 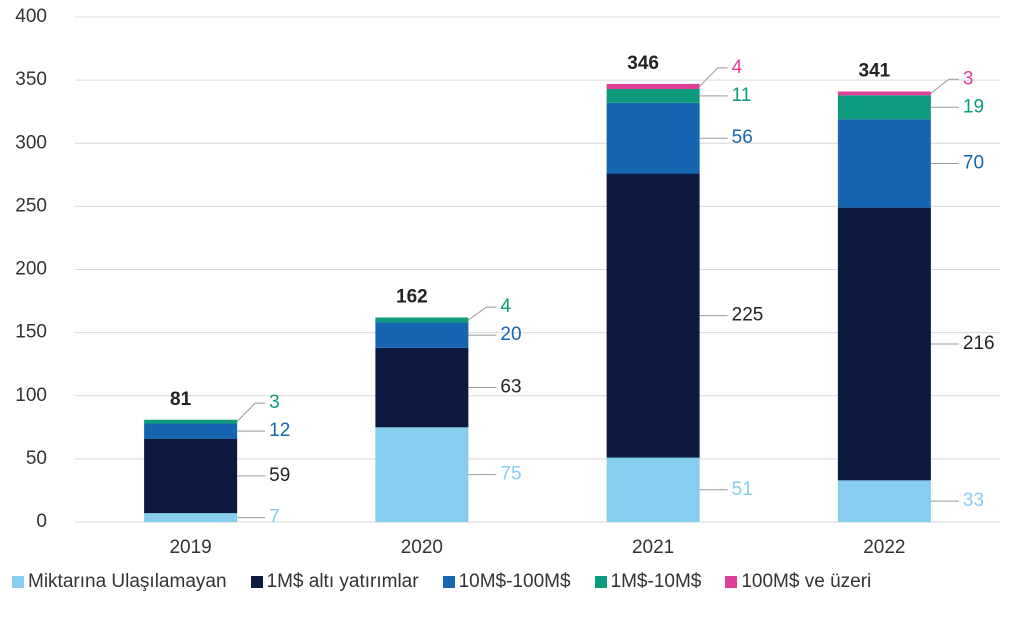 I want to click on x-tick-label: 2022, so click(x=884, y=547).